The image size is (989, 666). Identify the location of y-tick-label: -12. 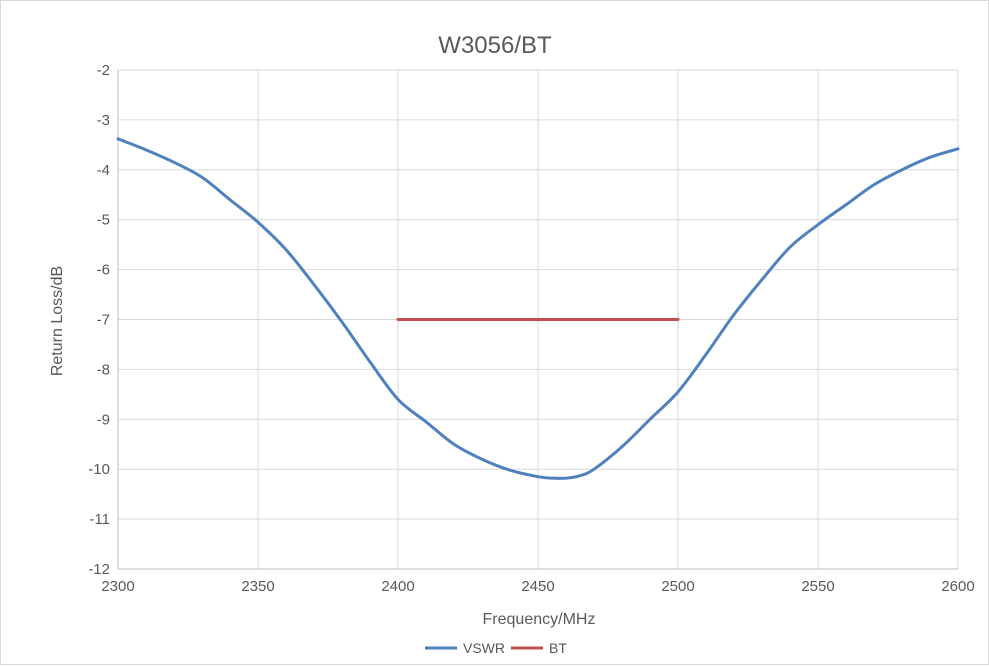
(99, 569).